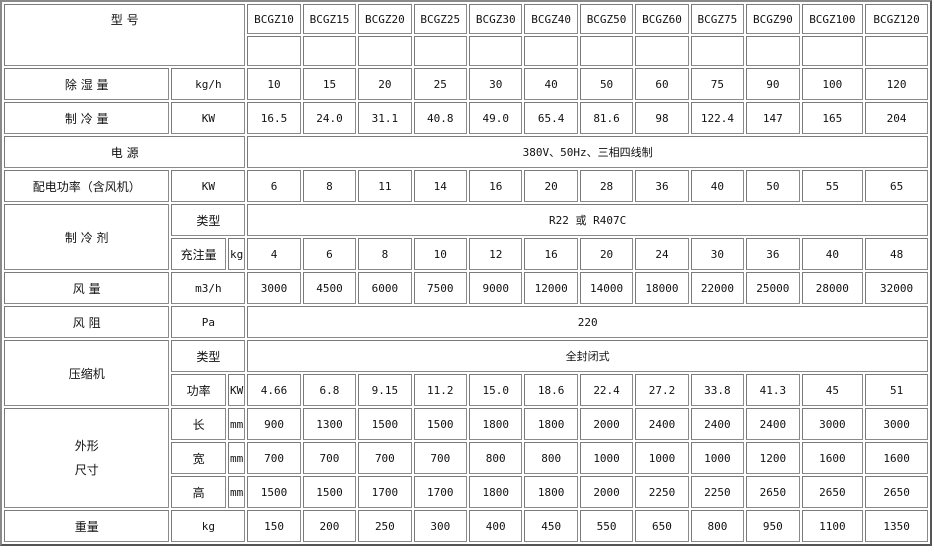 The width and height of the screenshot is (934, 554). Describe the element at coordinates (87, 526) in the screenshot. I see `row-label: 重量` at that location.